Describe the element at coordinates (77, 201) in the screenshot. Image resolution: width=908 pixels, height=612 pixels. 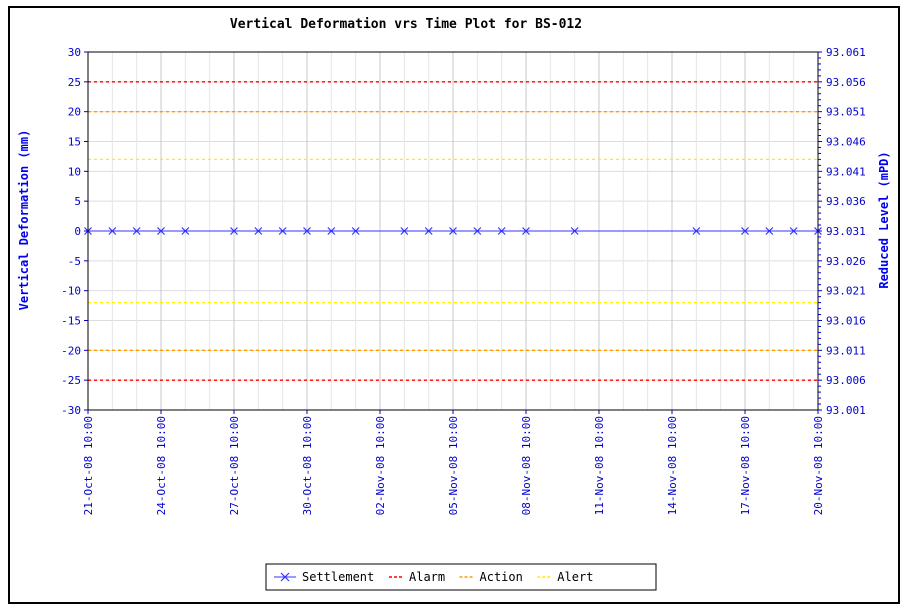
I see `left-tick-label: 5` at that location.